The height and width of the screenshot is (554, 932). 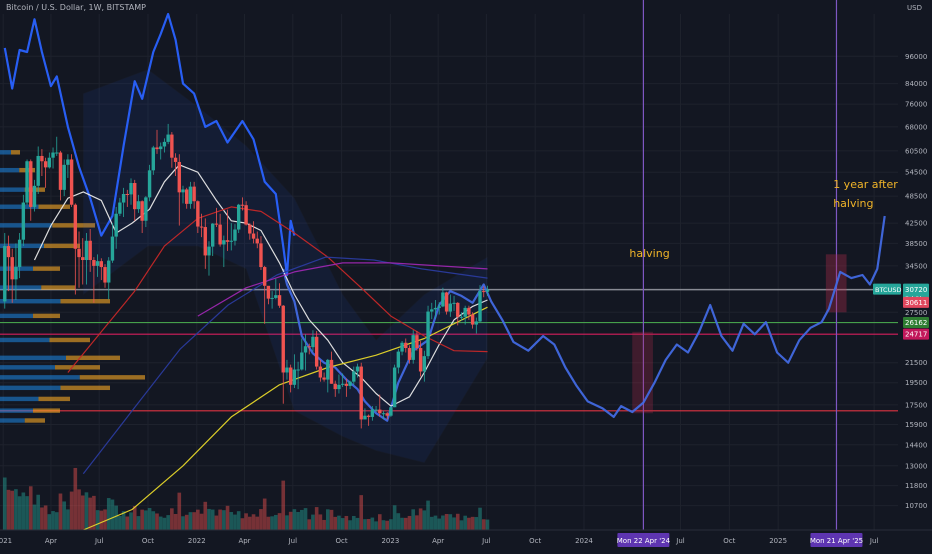 What do you see at coordinates (916, 244) in the screenshot?
I see `price-axis-tick-label: 38500` at bounding box center [916, 244].